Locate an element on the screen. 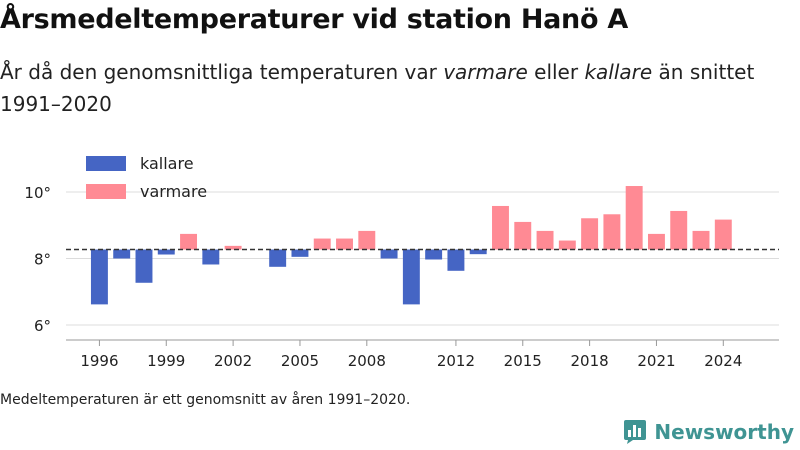 The height and width of the screenshot is (450, 800). bar-2014 is located at coordinates (500, 227).